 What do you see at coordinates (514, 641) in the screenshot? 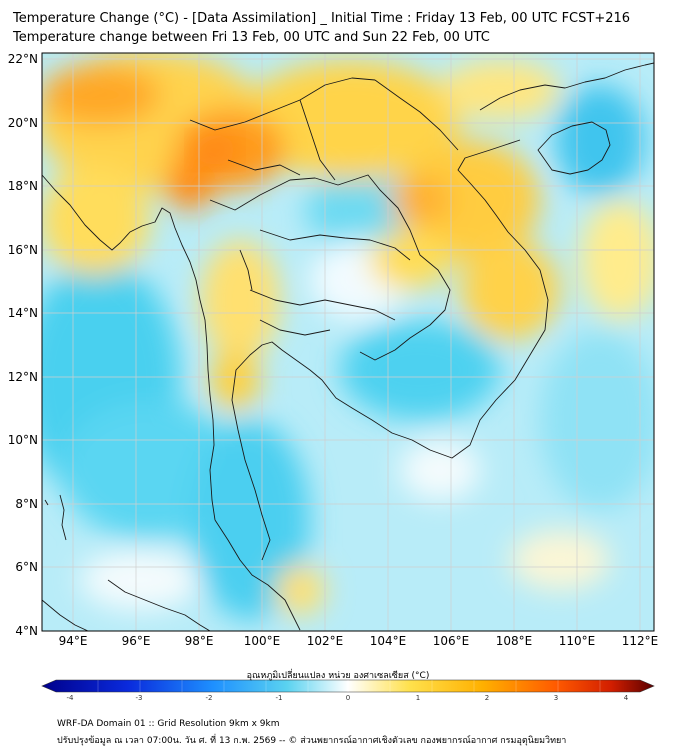
I see `lon-label: 108°E` at bounding box center [514, 641].